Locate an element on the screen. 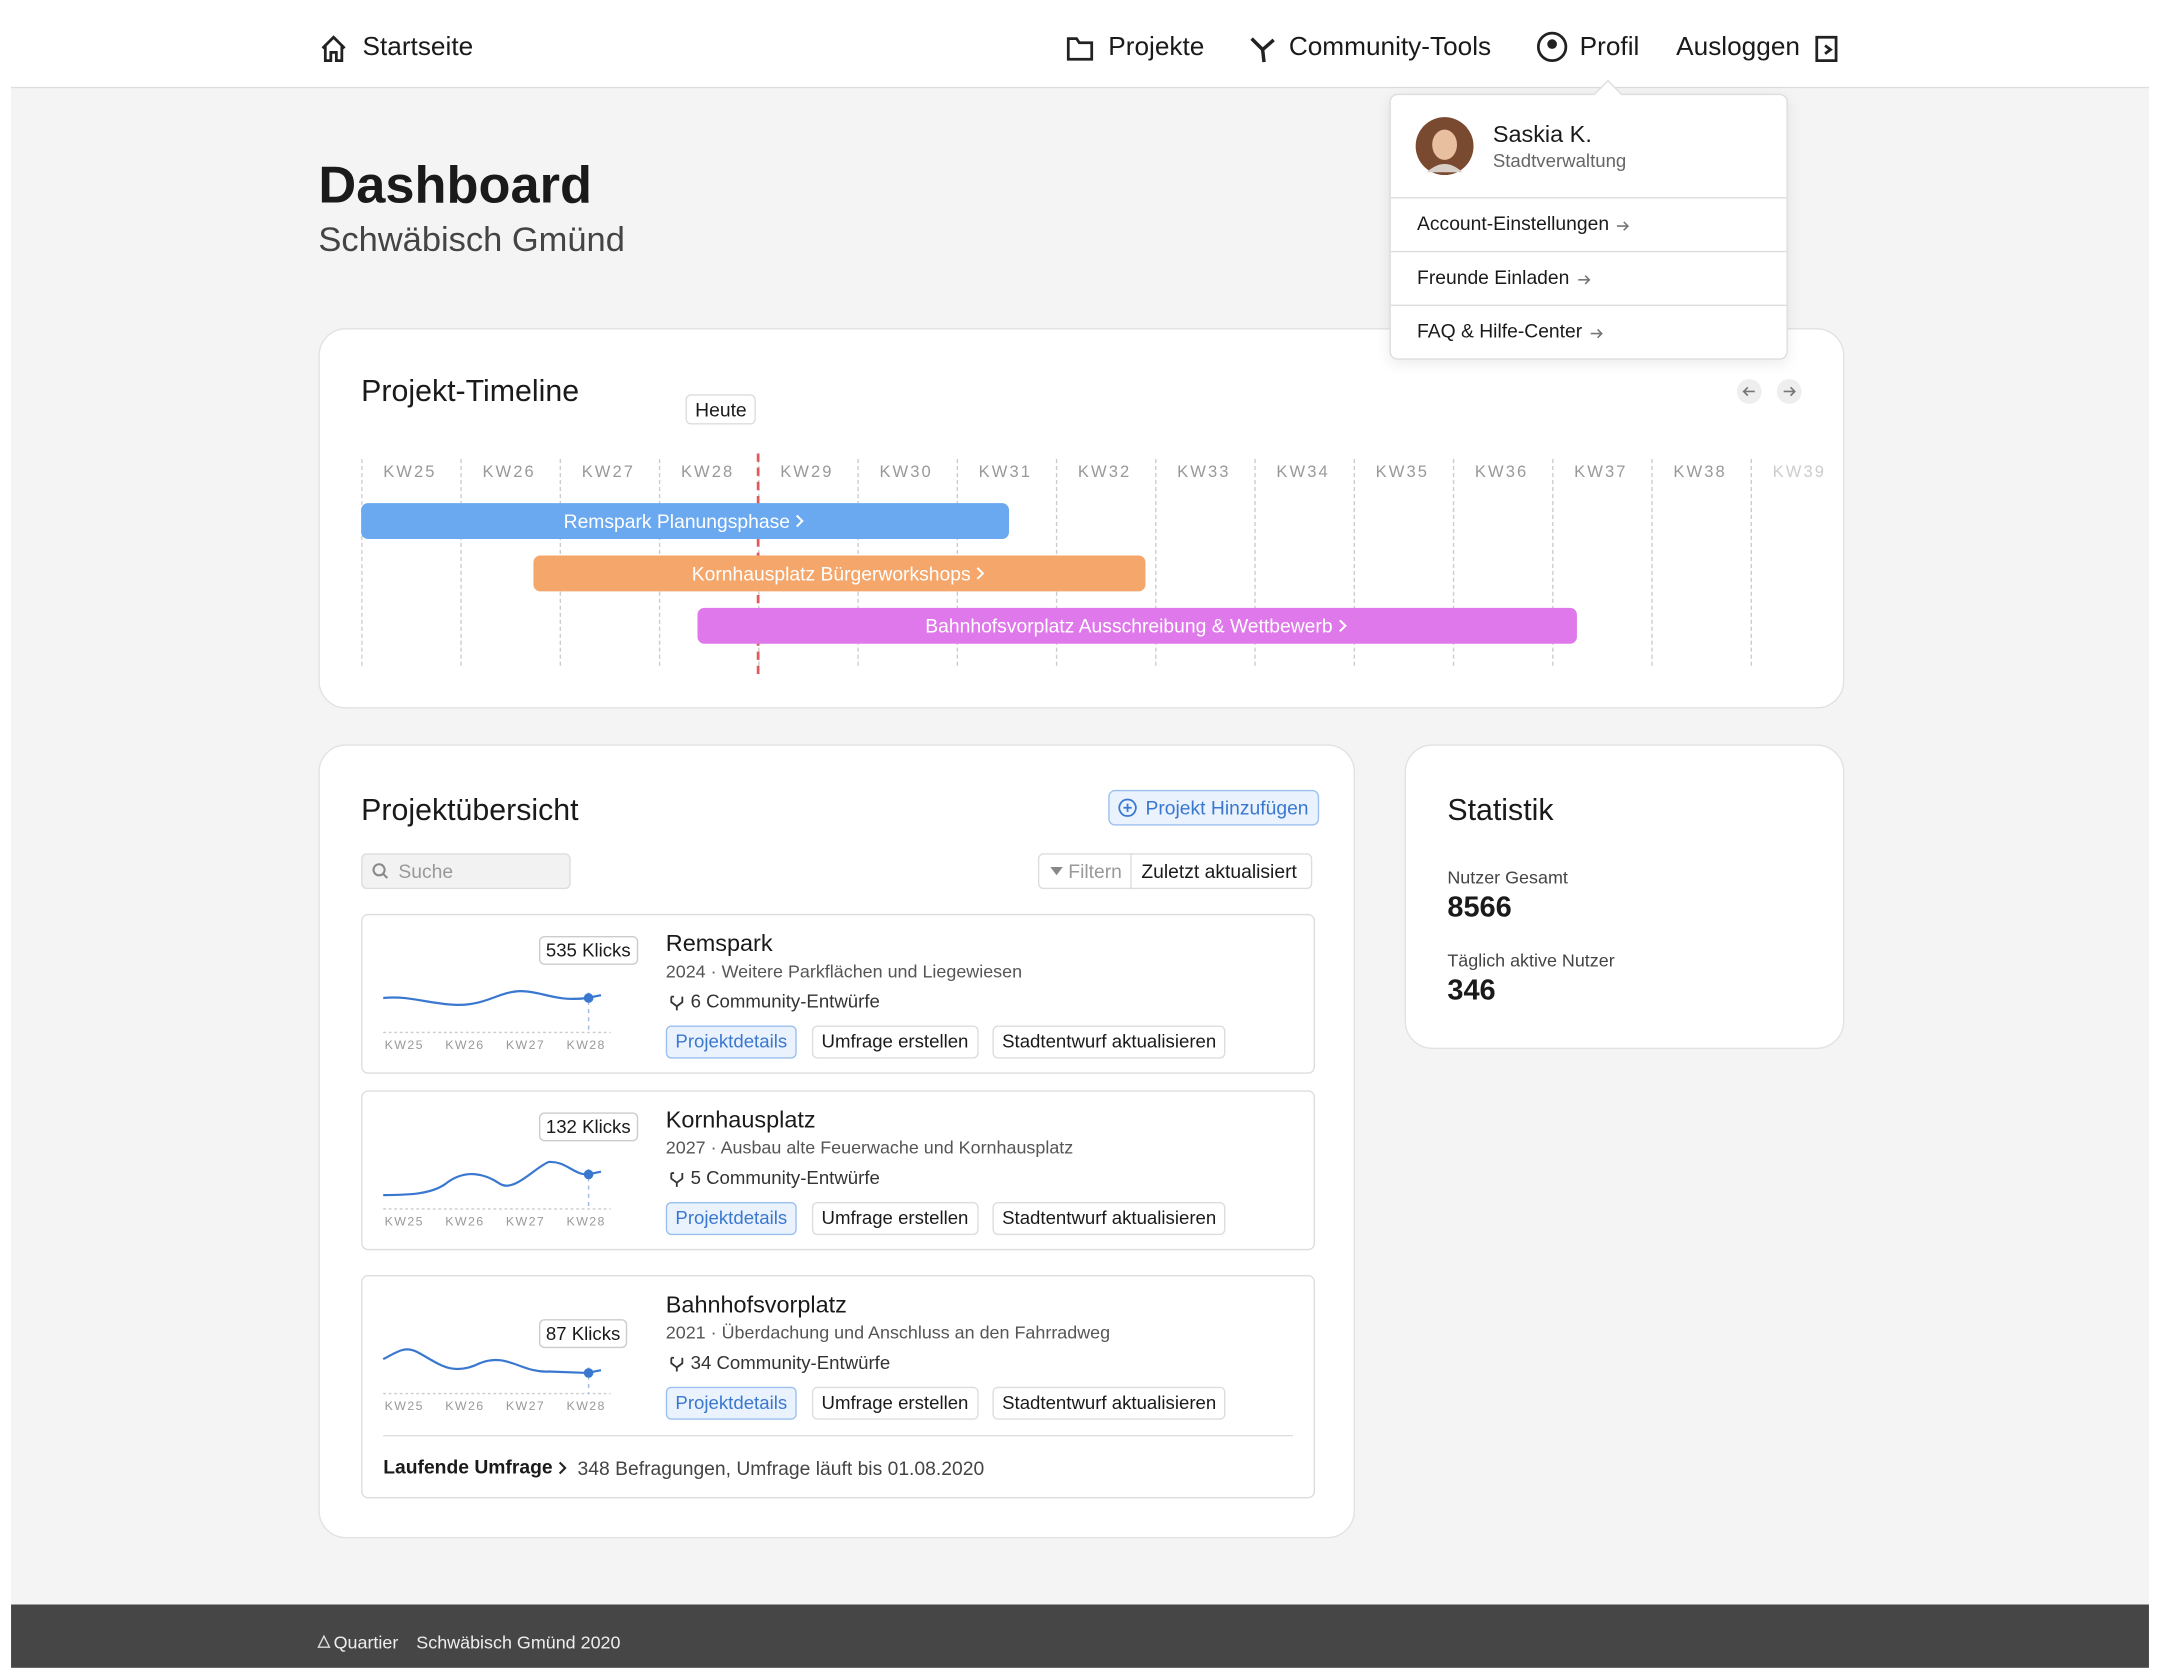  dropdown-link: Freunde Einladen is located at coordinates (1493, 277).